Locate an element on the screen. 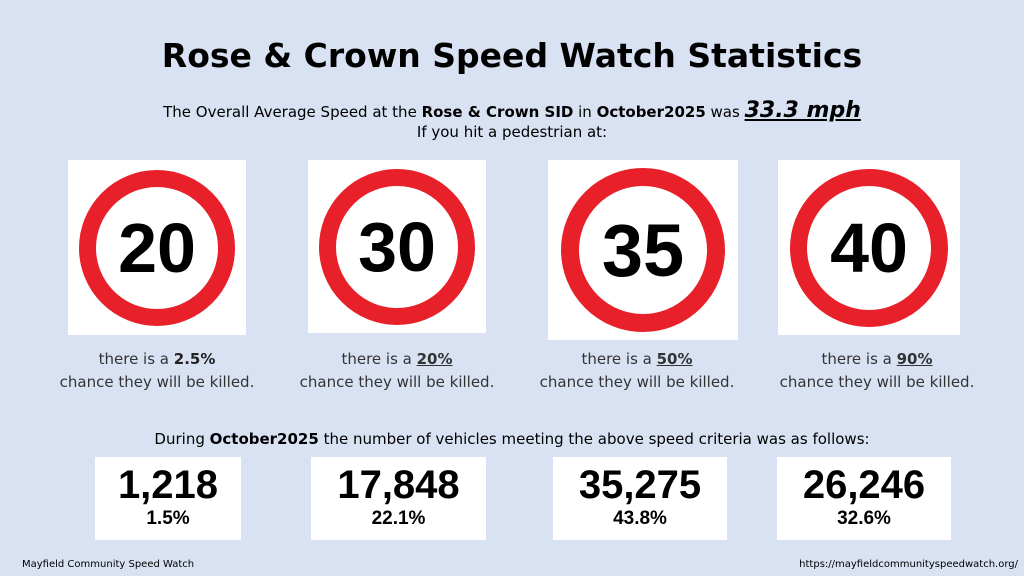 This screenshot has height=576, width=1024. fatality-pct: 20% is located at coordinates (434, 359).